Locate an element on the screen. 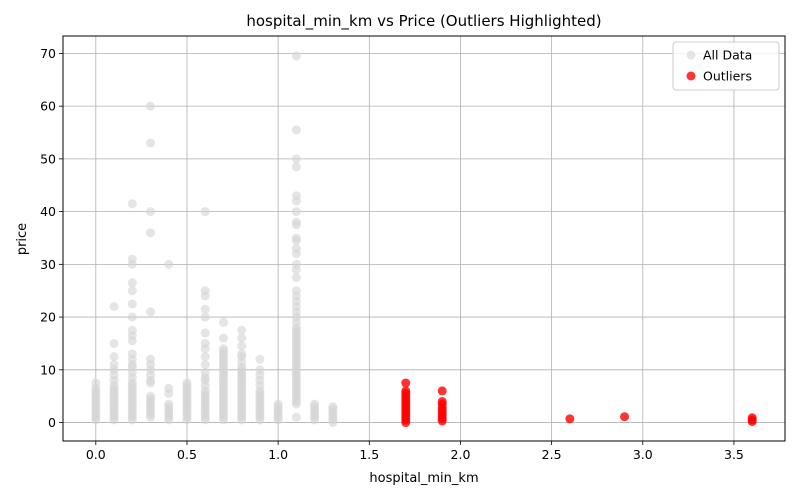 The image size is (800, 500). y-axis-ticks: 0 10 20 30 40 50 60 70 is located at coordinates (51, 238).